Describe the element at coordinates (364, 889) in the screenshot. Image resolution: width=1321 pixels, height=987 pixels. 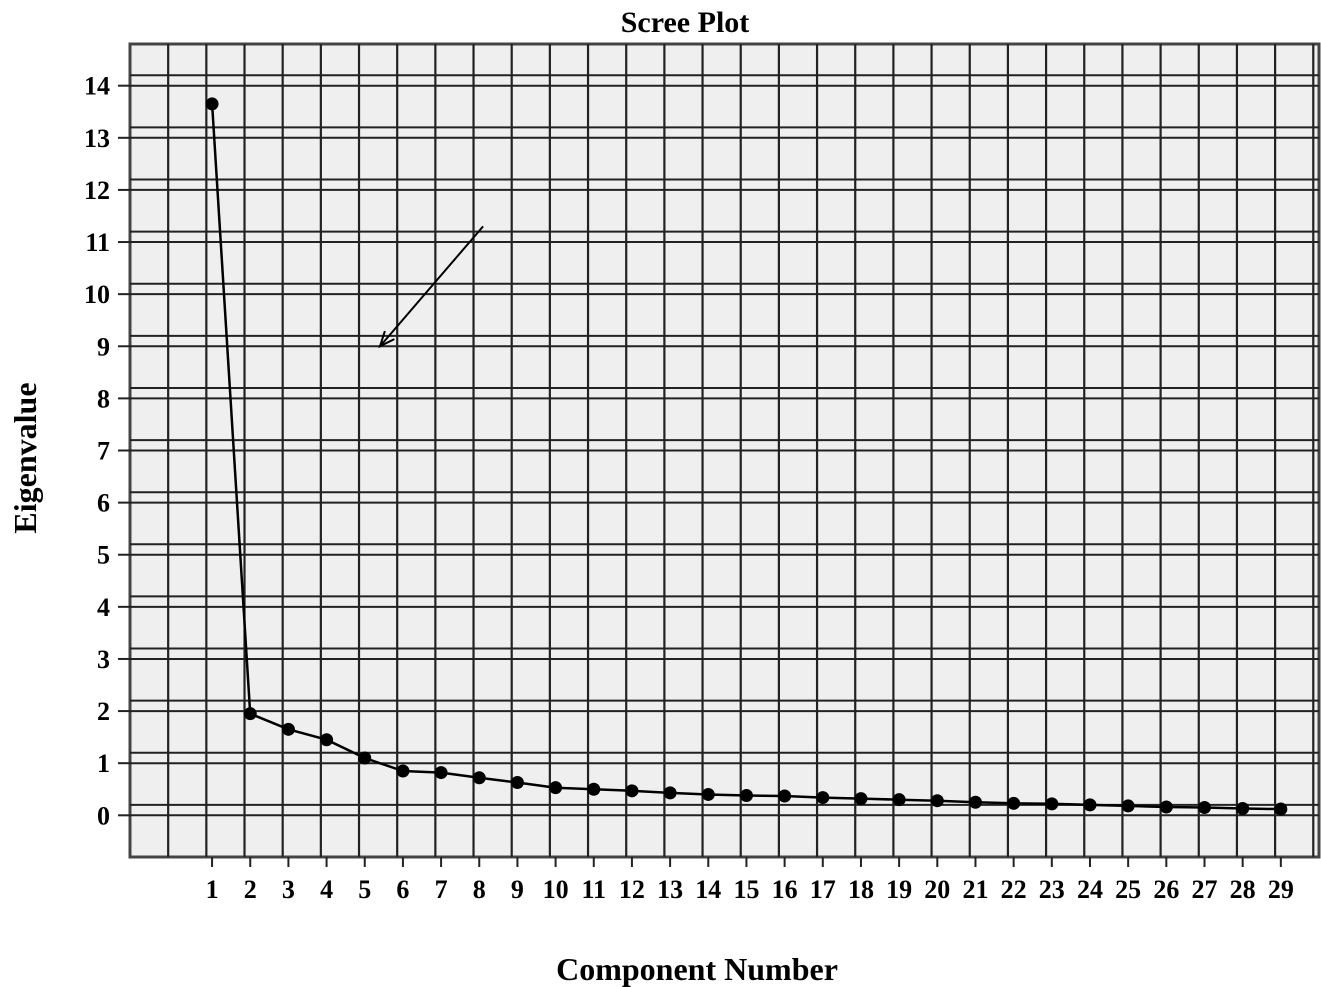
I see `x-tick-label: 5` at that location.